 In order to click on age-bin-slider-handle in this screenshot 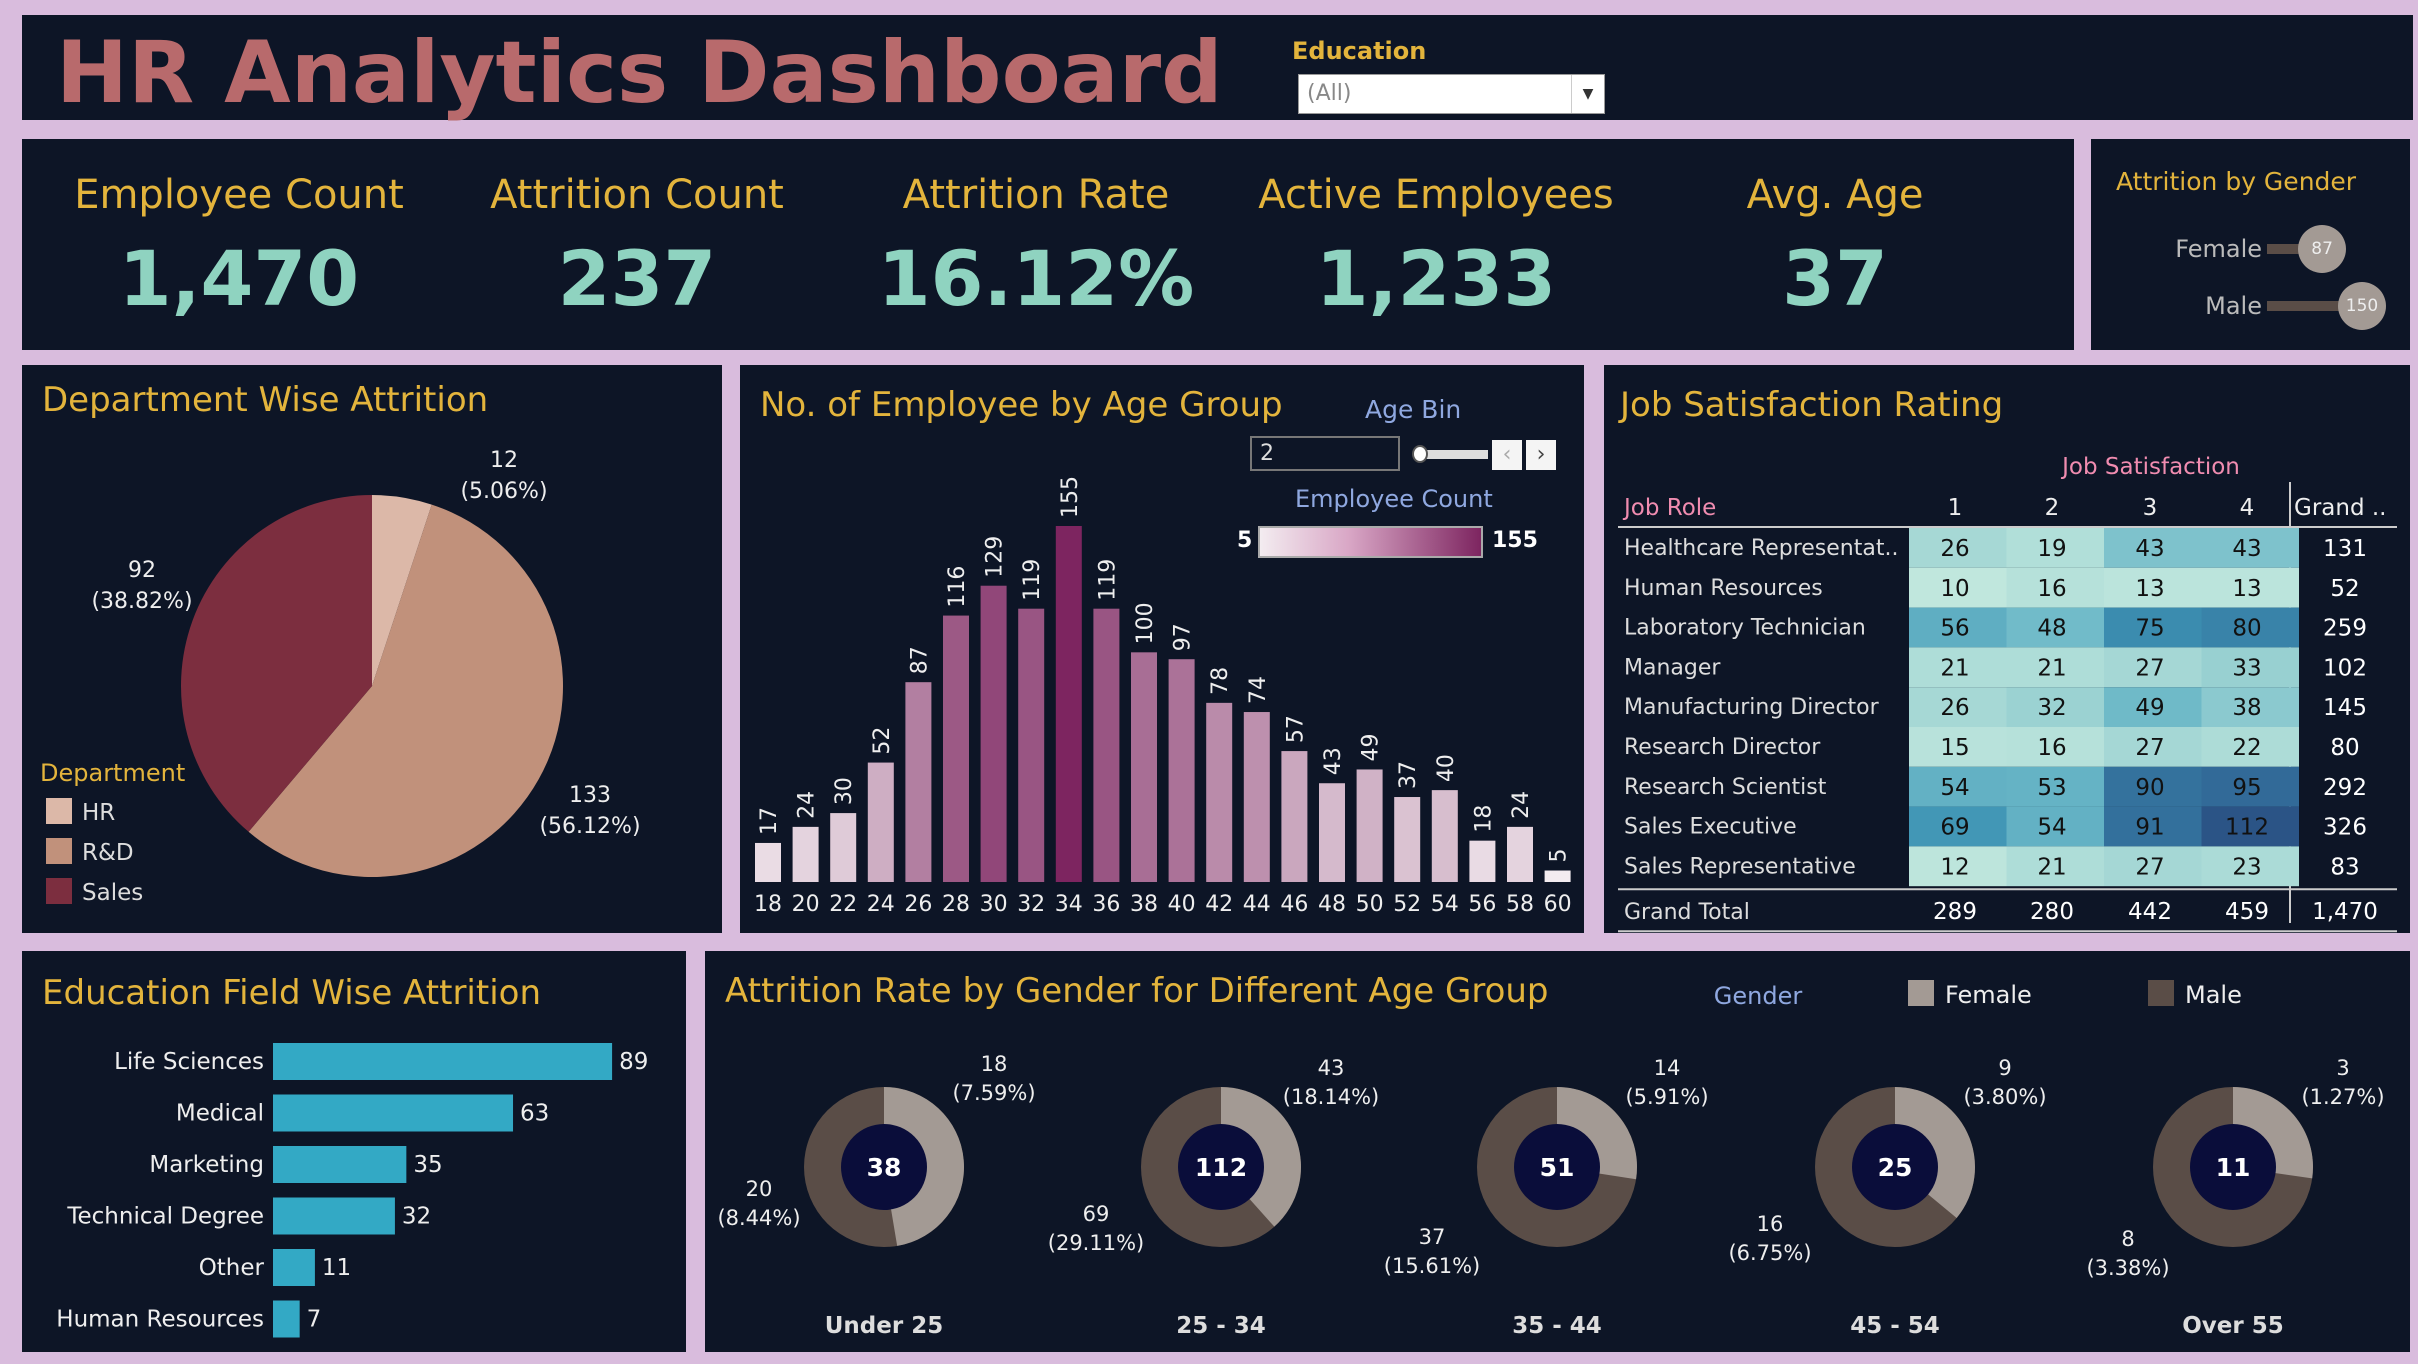, I will do `click(1420, 454)`.